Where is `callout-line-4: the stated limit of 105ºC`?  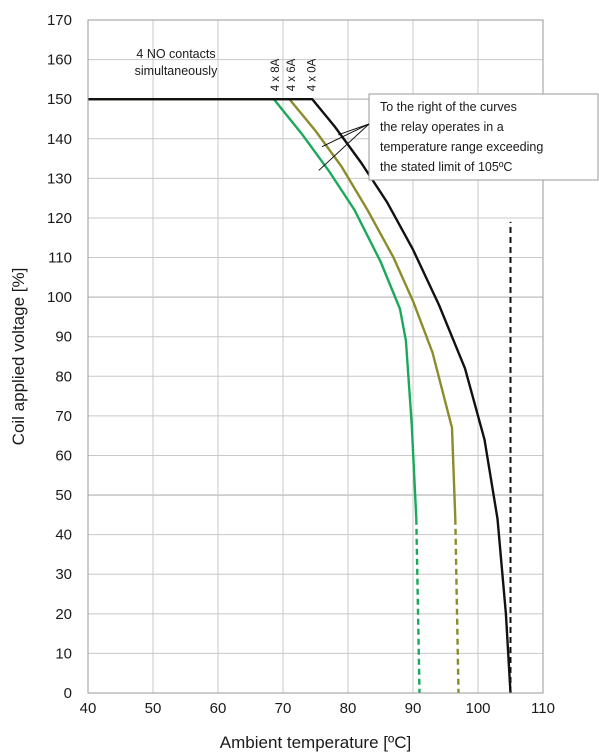 callout-line-4: the stated limit of 105ºC is located at coordinates (446, 167).